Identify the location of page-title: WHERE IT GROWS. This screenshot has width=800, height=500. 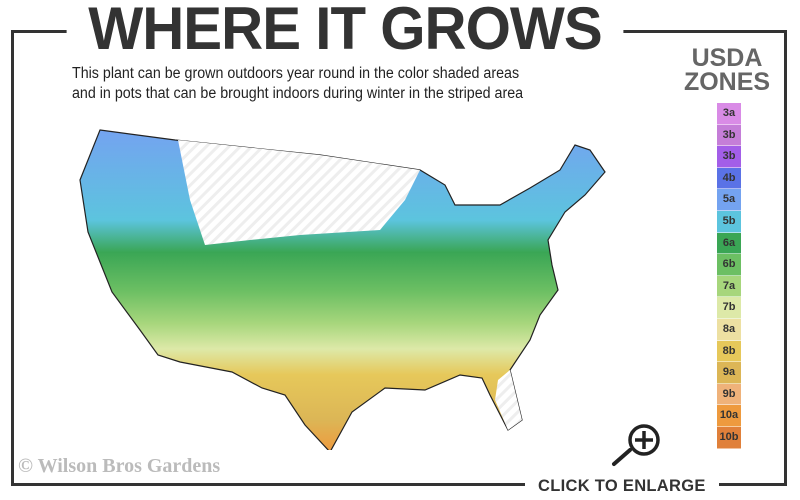
(345, 30).